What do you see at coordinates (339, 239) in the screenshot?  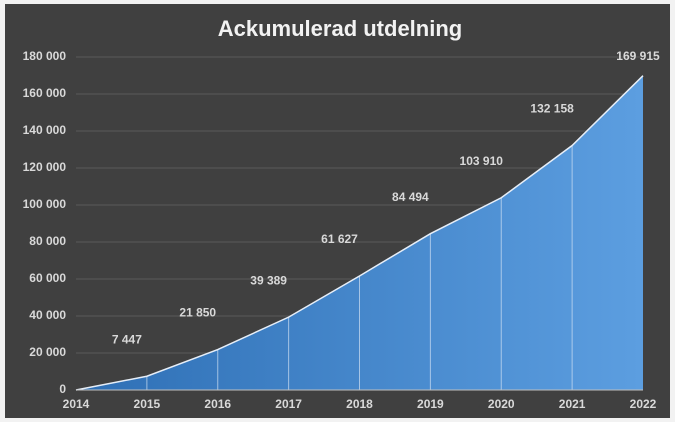 I see `data-label: 61 627` at bounding box center [339, 239].